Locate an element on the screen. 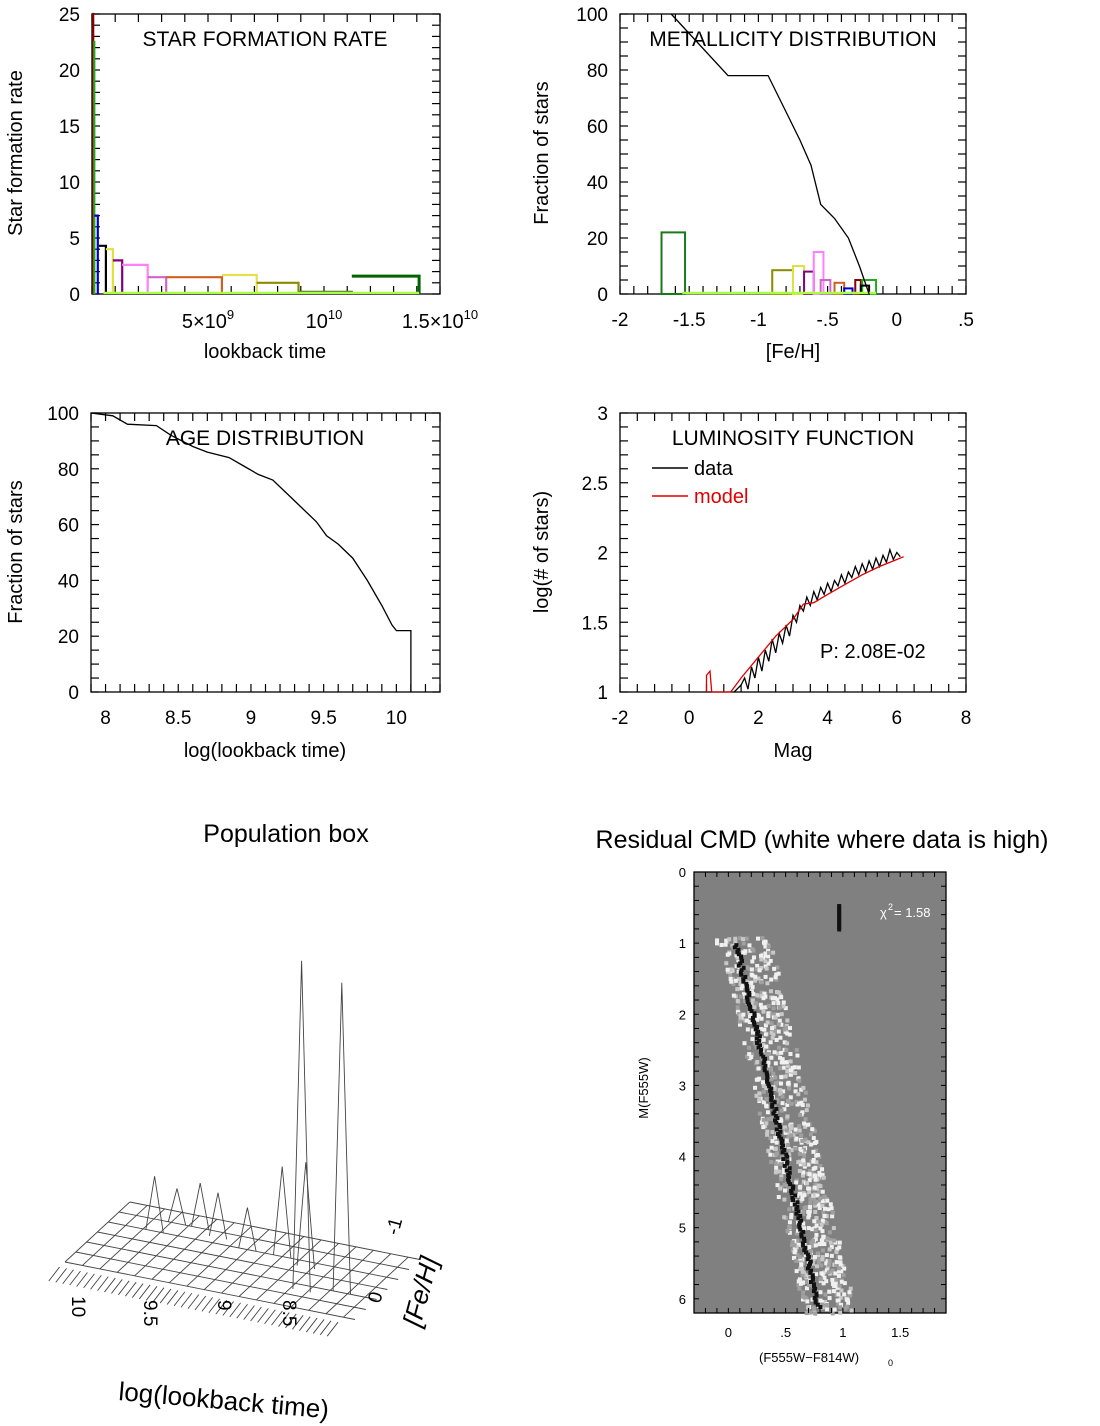 This screenshot has height=1426, width=1100. met-ytick-label: 0 is located at coordinates (602, 295).